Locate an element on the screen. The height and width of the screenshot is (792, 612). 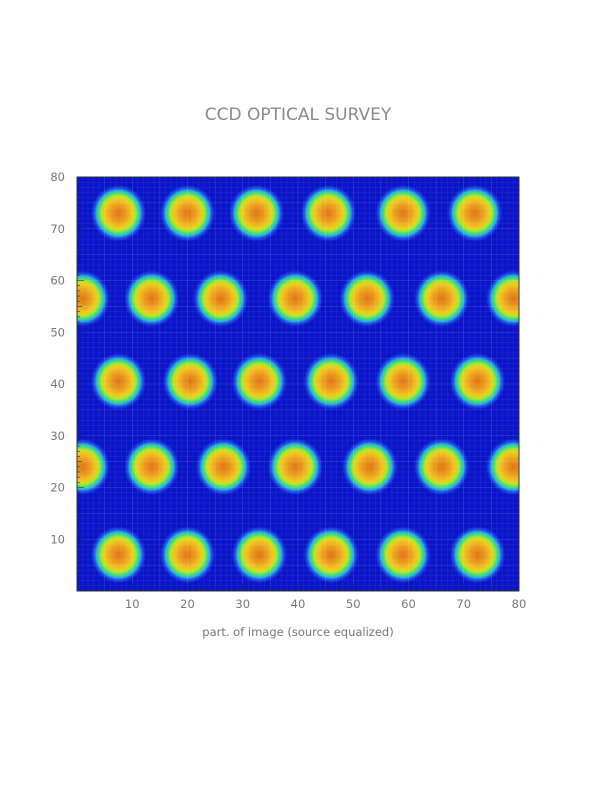
x-axis-label: part. of image (source equalized) is located at coordinates (297, 632).